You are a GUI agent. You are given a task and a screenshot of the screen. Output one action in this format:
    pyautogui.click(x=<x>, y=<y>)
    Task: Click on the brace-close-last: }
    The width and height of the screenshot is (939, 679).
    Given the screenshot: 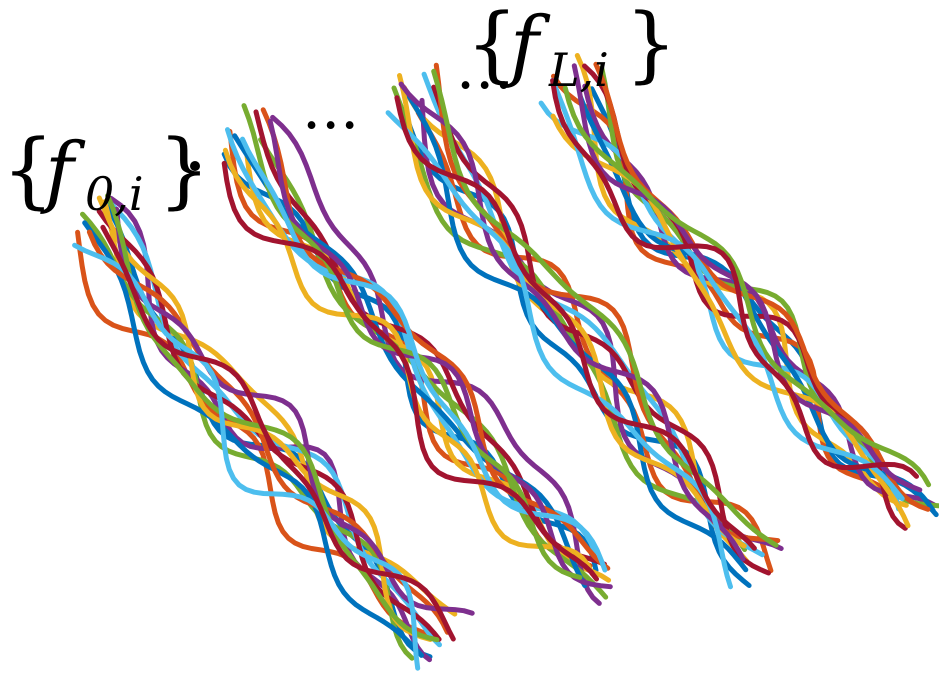 What is the action you would take?
    pyautogui.click(x=651, y=46)
    